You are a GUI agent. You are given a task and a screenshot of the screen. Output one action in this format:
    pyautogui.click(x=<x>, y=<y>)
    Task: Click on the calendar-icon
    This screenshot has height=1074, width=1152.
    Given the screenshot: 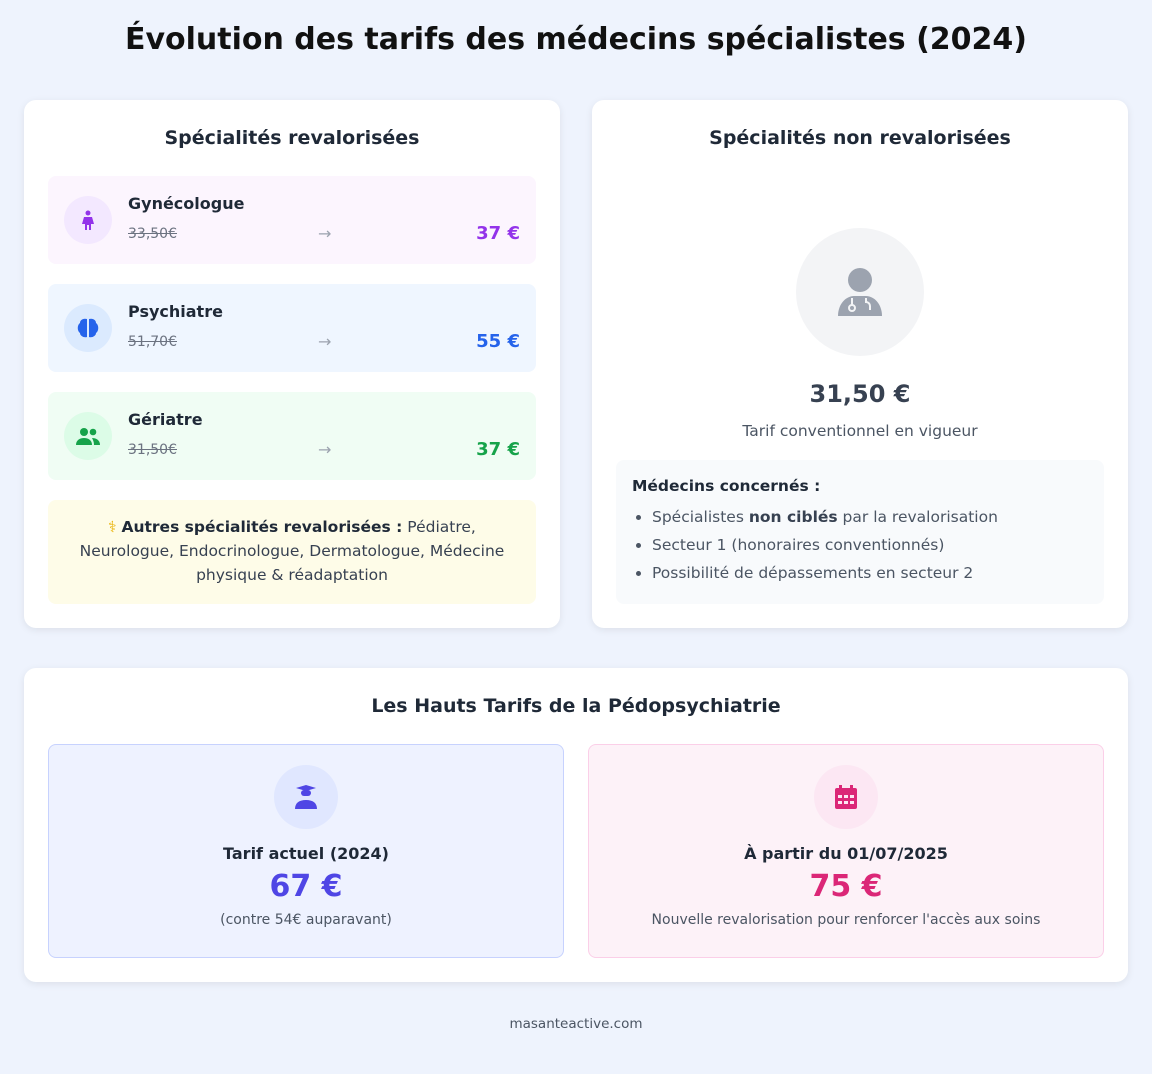 What is the action you would take?
    pyautogui.click(x=846, y=797)
    